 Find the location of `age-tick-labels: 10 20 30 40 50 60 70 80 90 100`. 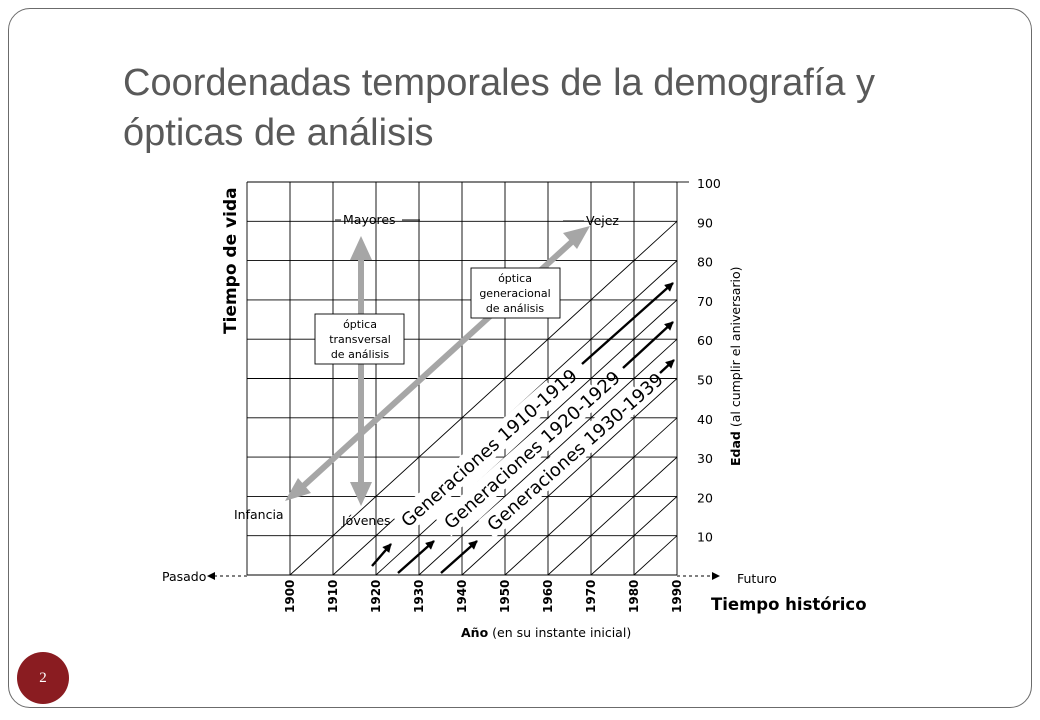

age-tick-labels: 10 20 30 40 50 60 70 80 90 100 is located at coordinates (709, 360).